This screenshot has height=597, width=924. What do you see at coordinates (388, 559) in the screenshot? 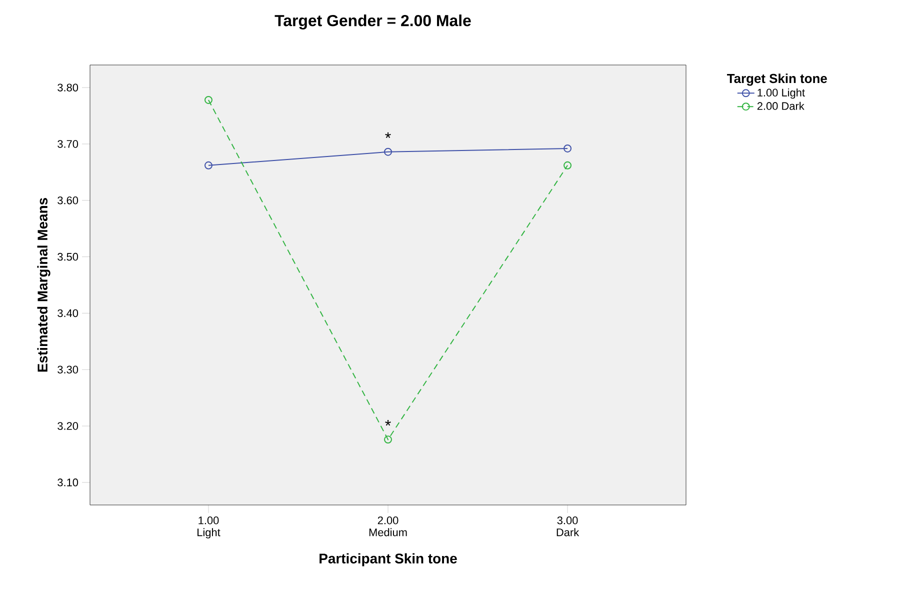
I see `x-axis-title: Participant Skin tone` at bounding box center [388, 559].